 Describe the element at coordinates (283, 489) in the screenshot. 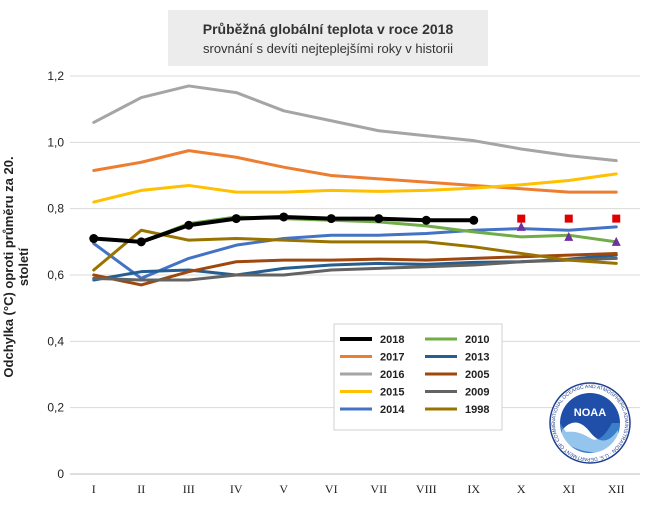

I see `x-tick-label: V` at that location.